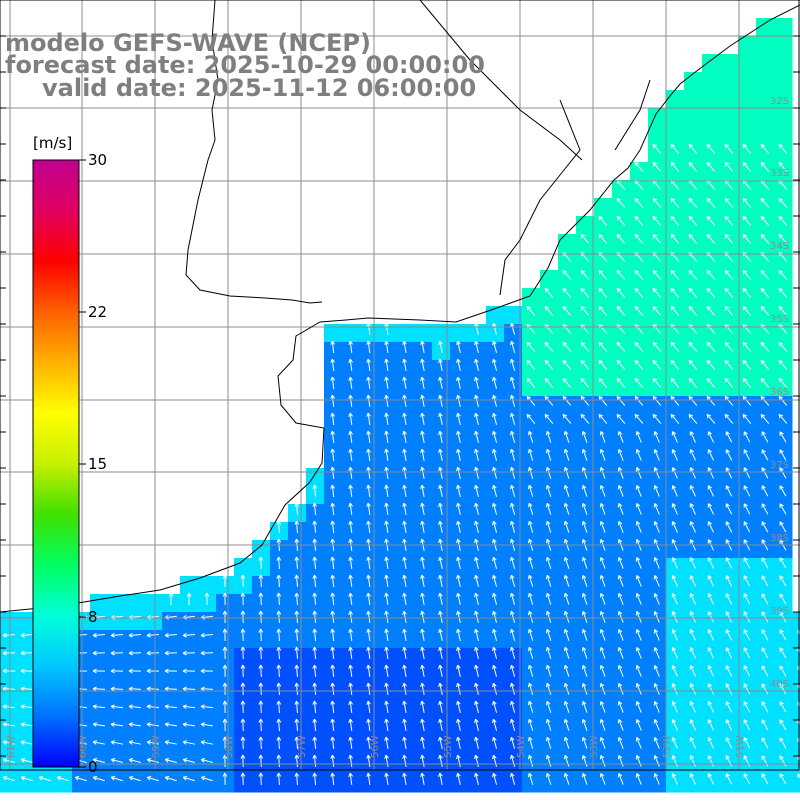  I want to click on lon-label: 52W, so click(667, 746).